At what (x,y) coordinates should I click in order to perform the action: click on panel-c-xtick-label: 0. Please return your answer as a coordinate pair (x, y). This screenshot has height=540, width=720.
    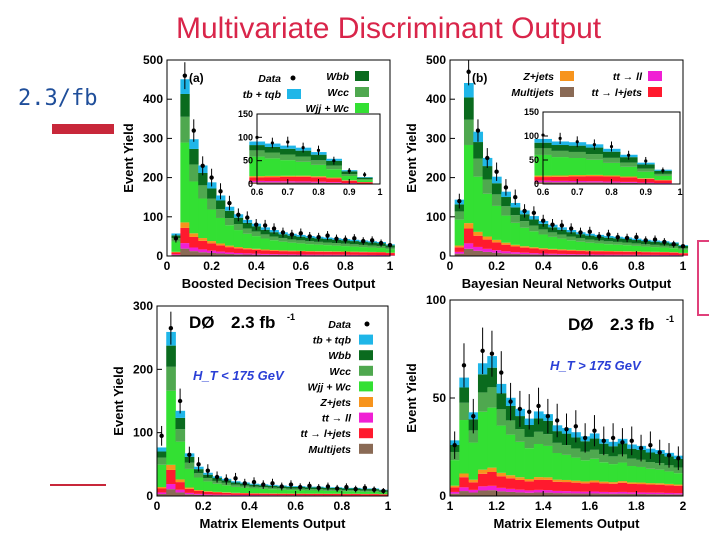
    Looking at the image, I should click on (157, 506).